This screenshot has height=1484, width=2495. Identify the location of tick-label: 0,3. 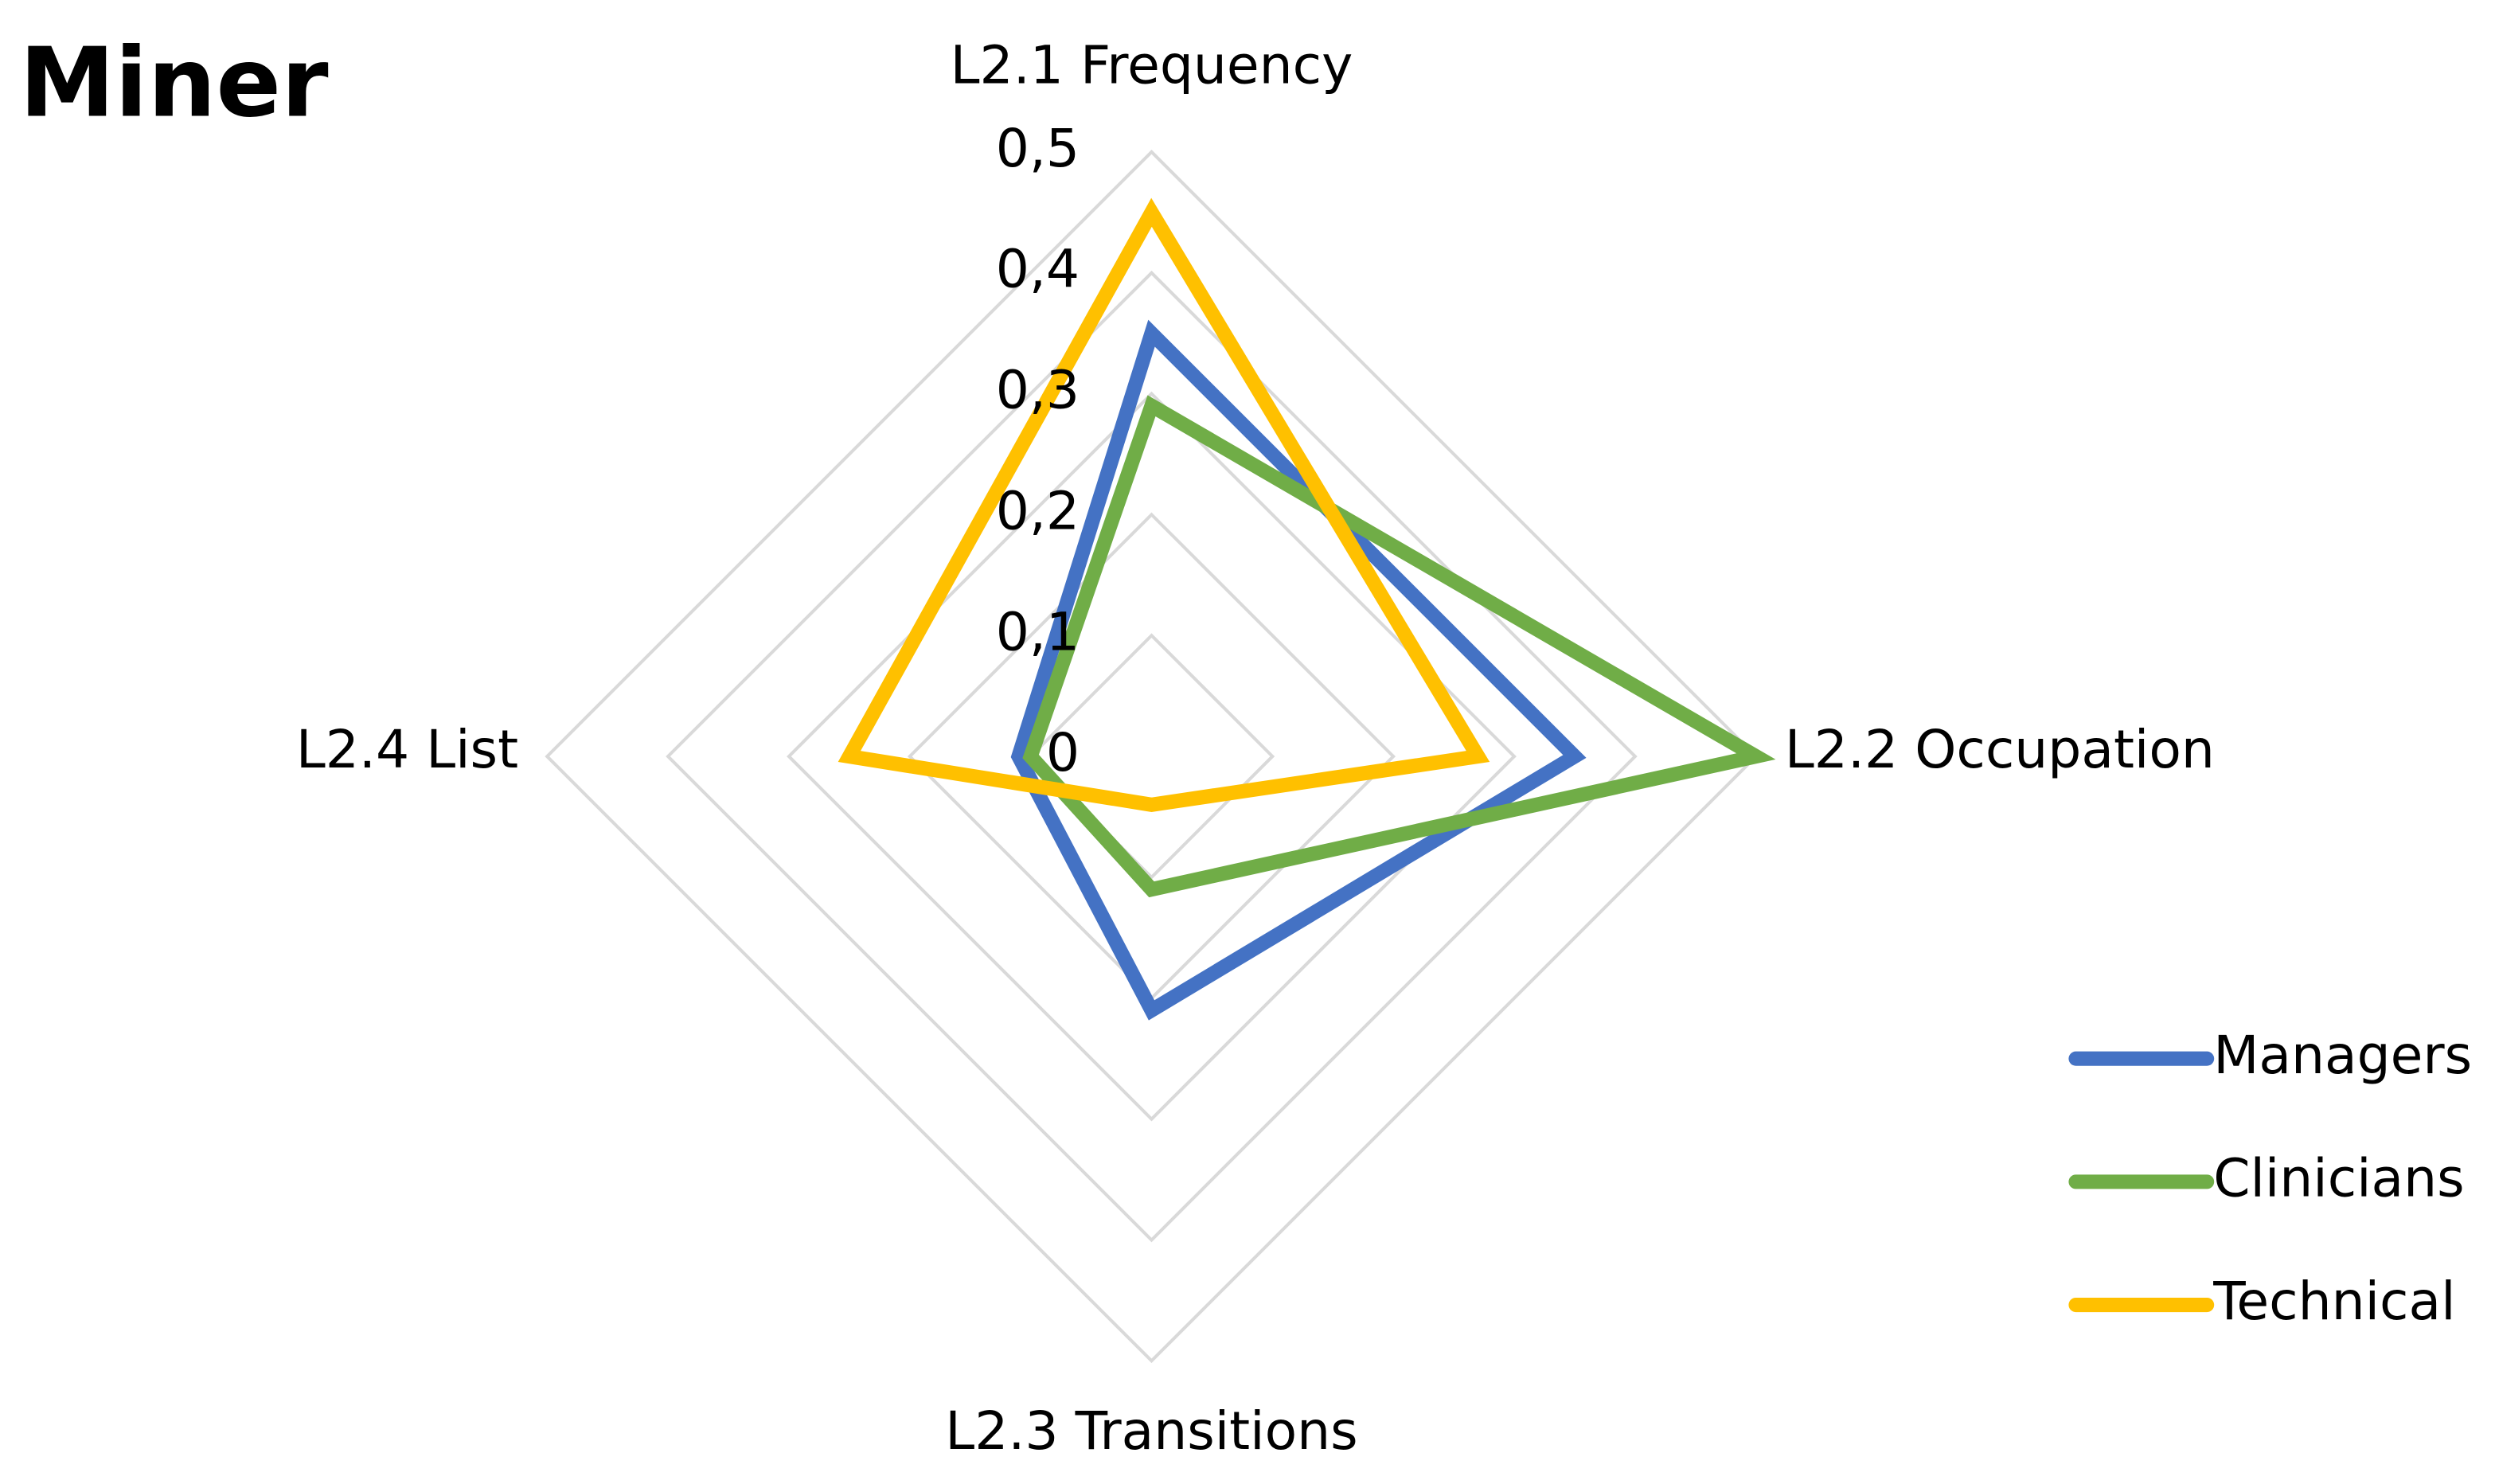
(1038, 390).